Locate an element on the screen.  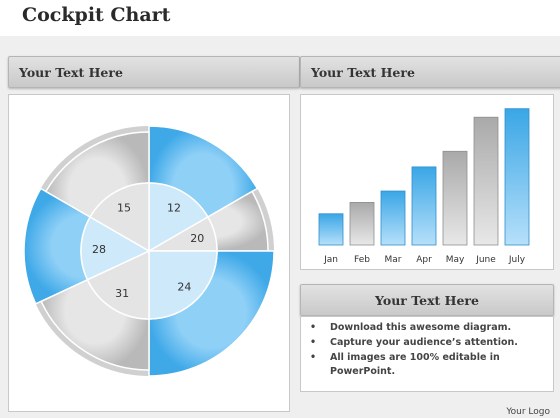
x-tick-label: June is located at coordinates (485, 260).